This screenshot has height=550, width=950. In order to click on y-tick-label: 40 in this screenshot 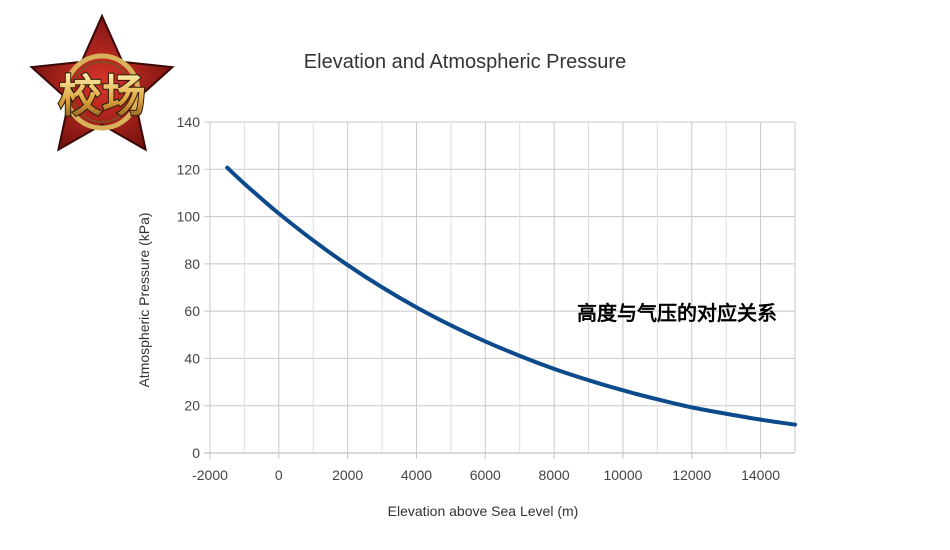, I will do `click(192, 358)`.